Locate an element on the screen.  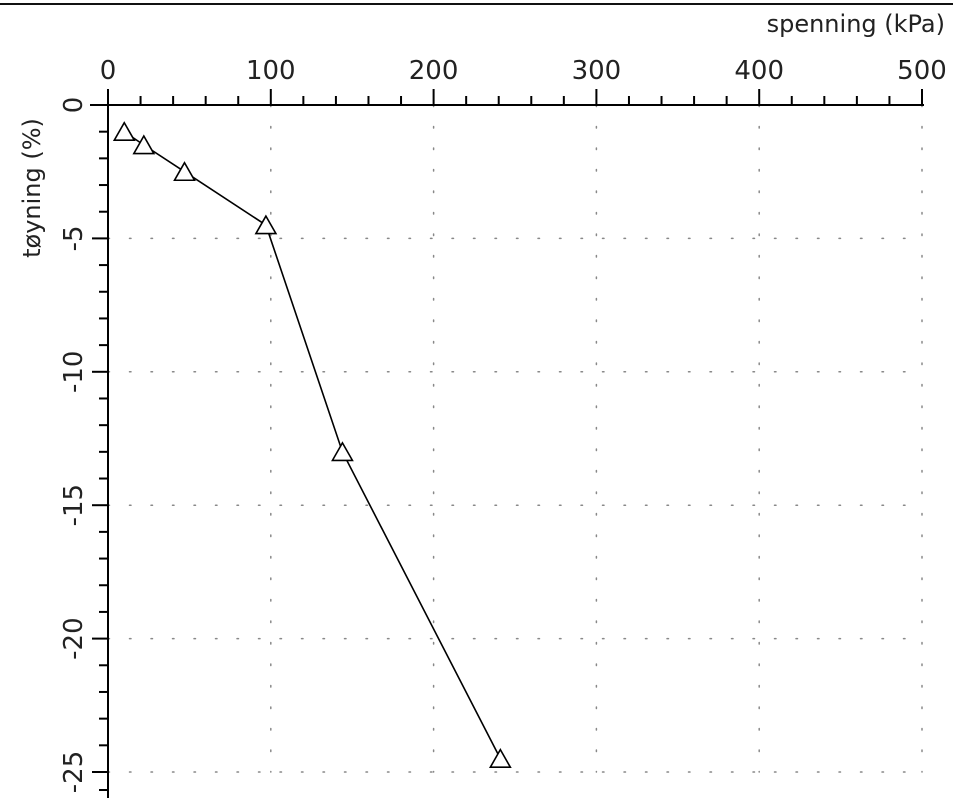
x-tick-label-0: 0 is located at coordinates (108, 71).